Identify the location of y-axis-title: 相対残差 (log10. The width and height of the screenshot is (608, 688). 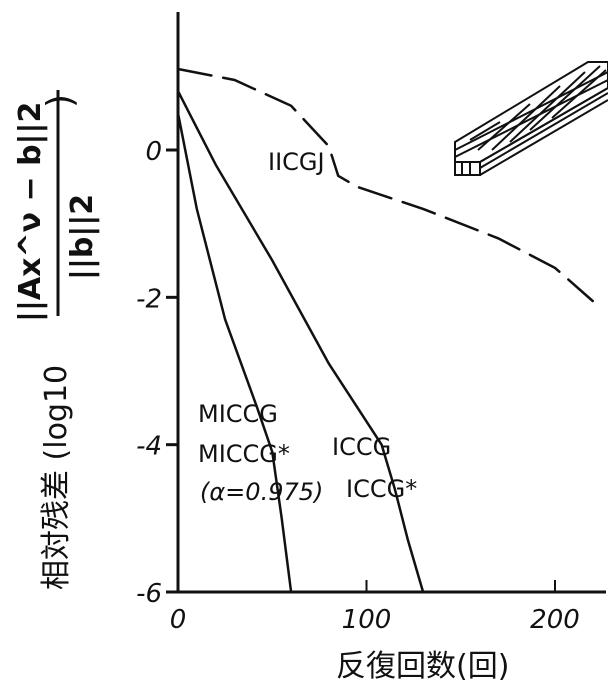
(56, 477).